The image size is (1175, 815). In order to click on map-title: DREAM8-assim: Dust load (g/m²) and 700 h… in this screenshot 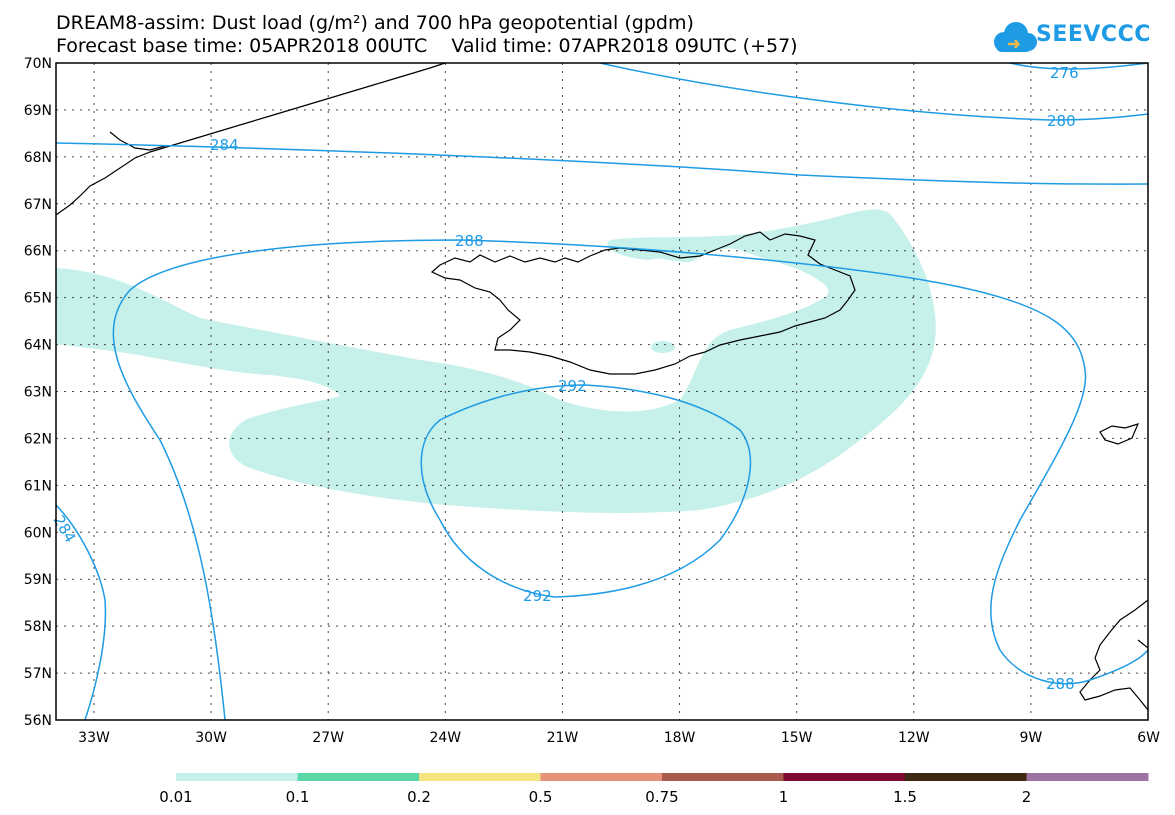, I will do `click(375, 23)`.